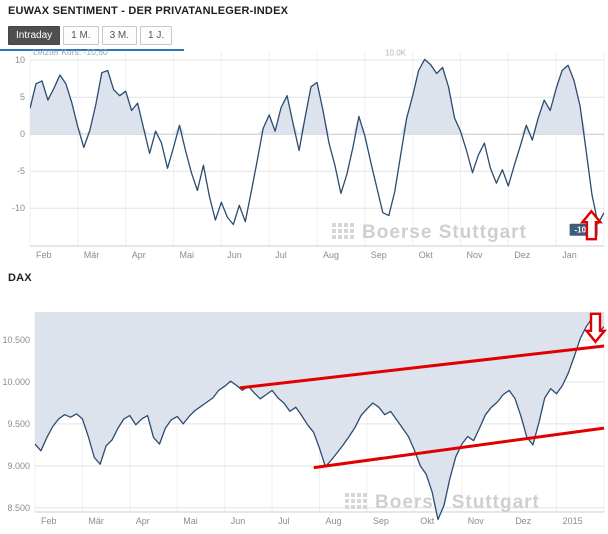 Image resolution: width=608 pixels, height=534 pixels. I want to click on red-up-arrow-icon, so click(591, 225).